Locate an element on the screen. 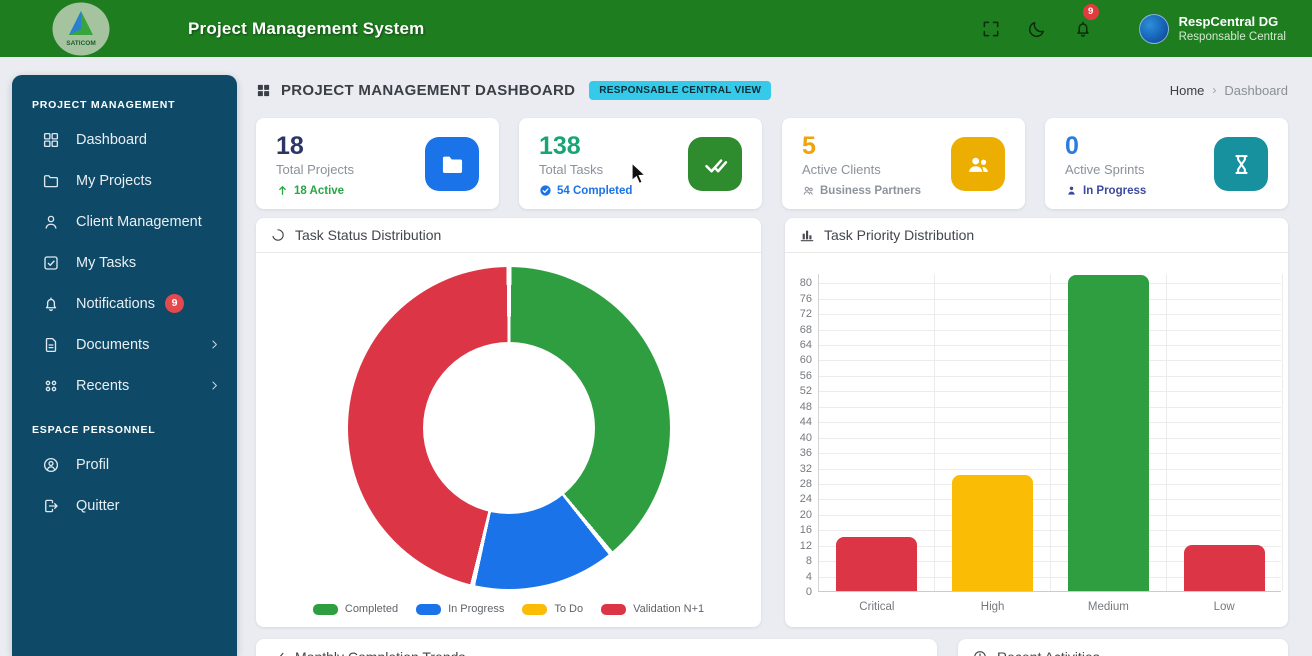 The height and width of the screenshot is (656, 1312). x-axis-label: Low is located at coordinates (1224, 607).